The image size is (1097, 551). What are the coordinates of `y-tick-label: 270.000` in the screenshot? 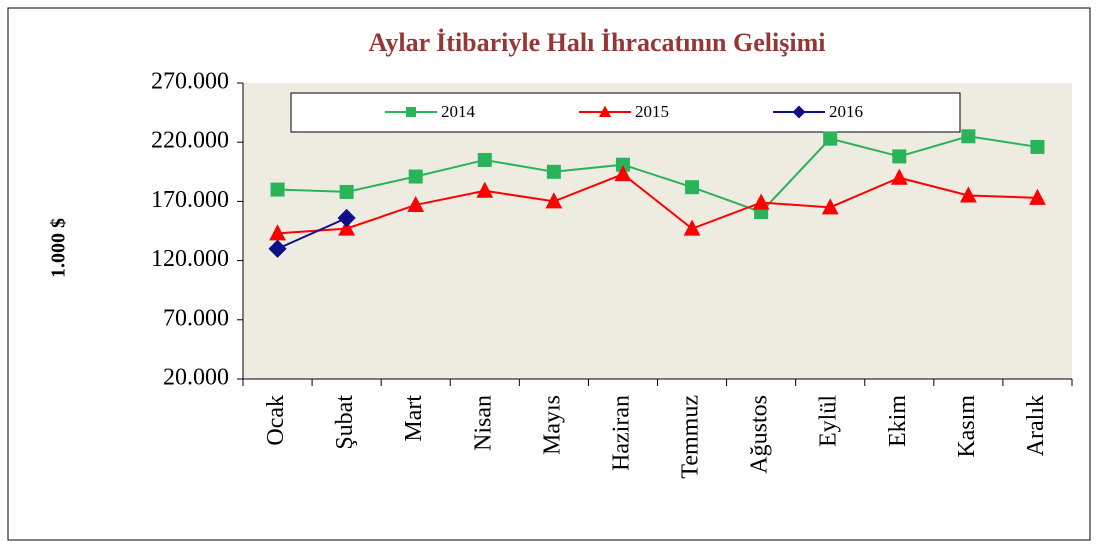 It's located at (190, 82).